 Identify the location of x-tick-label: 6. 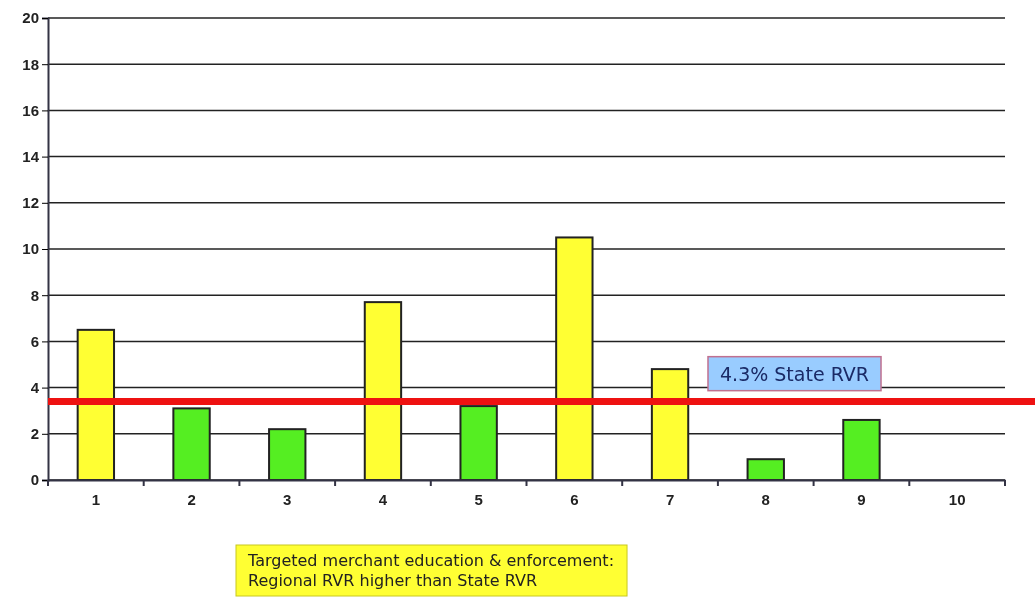
(574, 499).